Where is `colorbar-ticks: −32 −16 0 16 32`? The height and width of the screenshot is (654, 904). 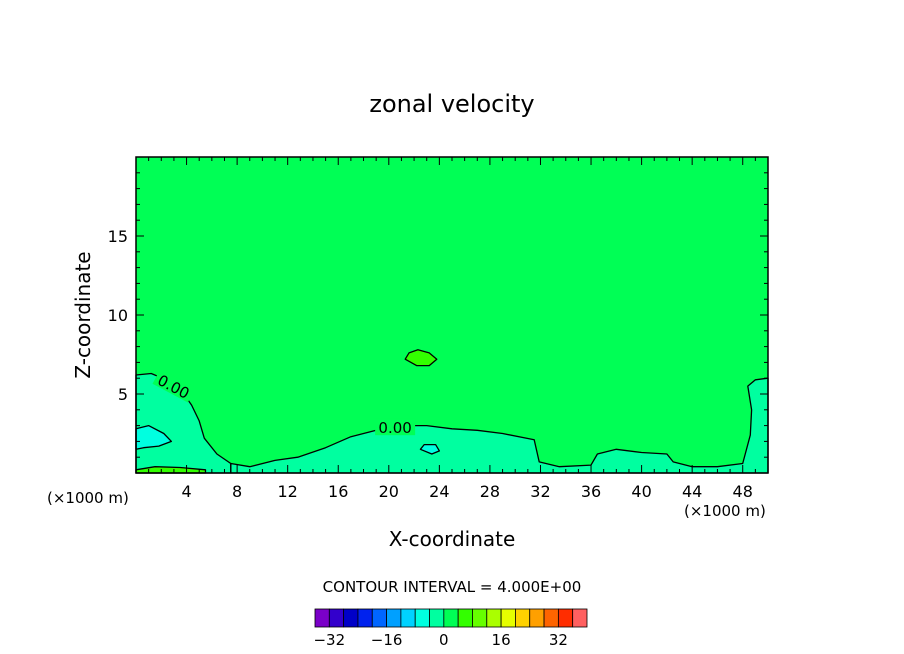 colorbar-ticks: −32 −16 0 16 32 is located at coordinates (440, 640).